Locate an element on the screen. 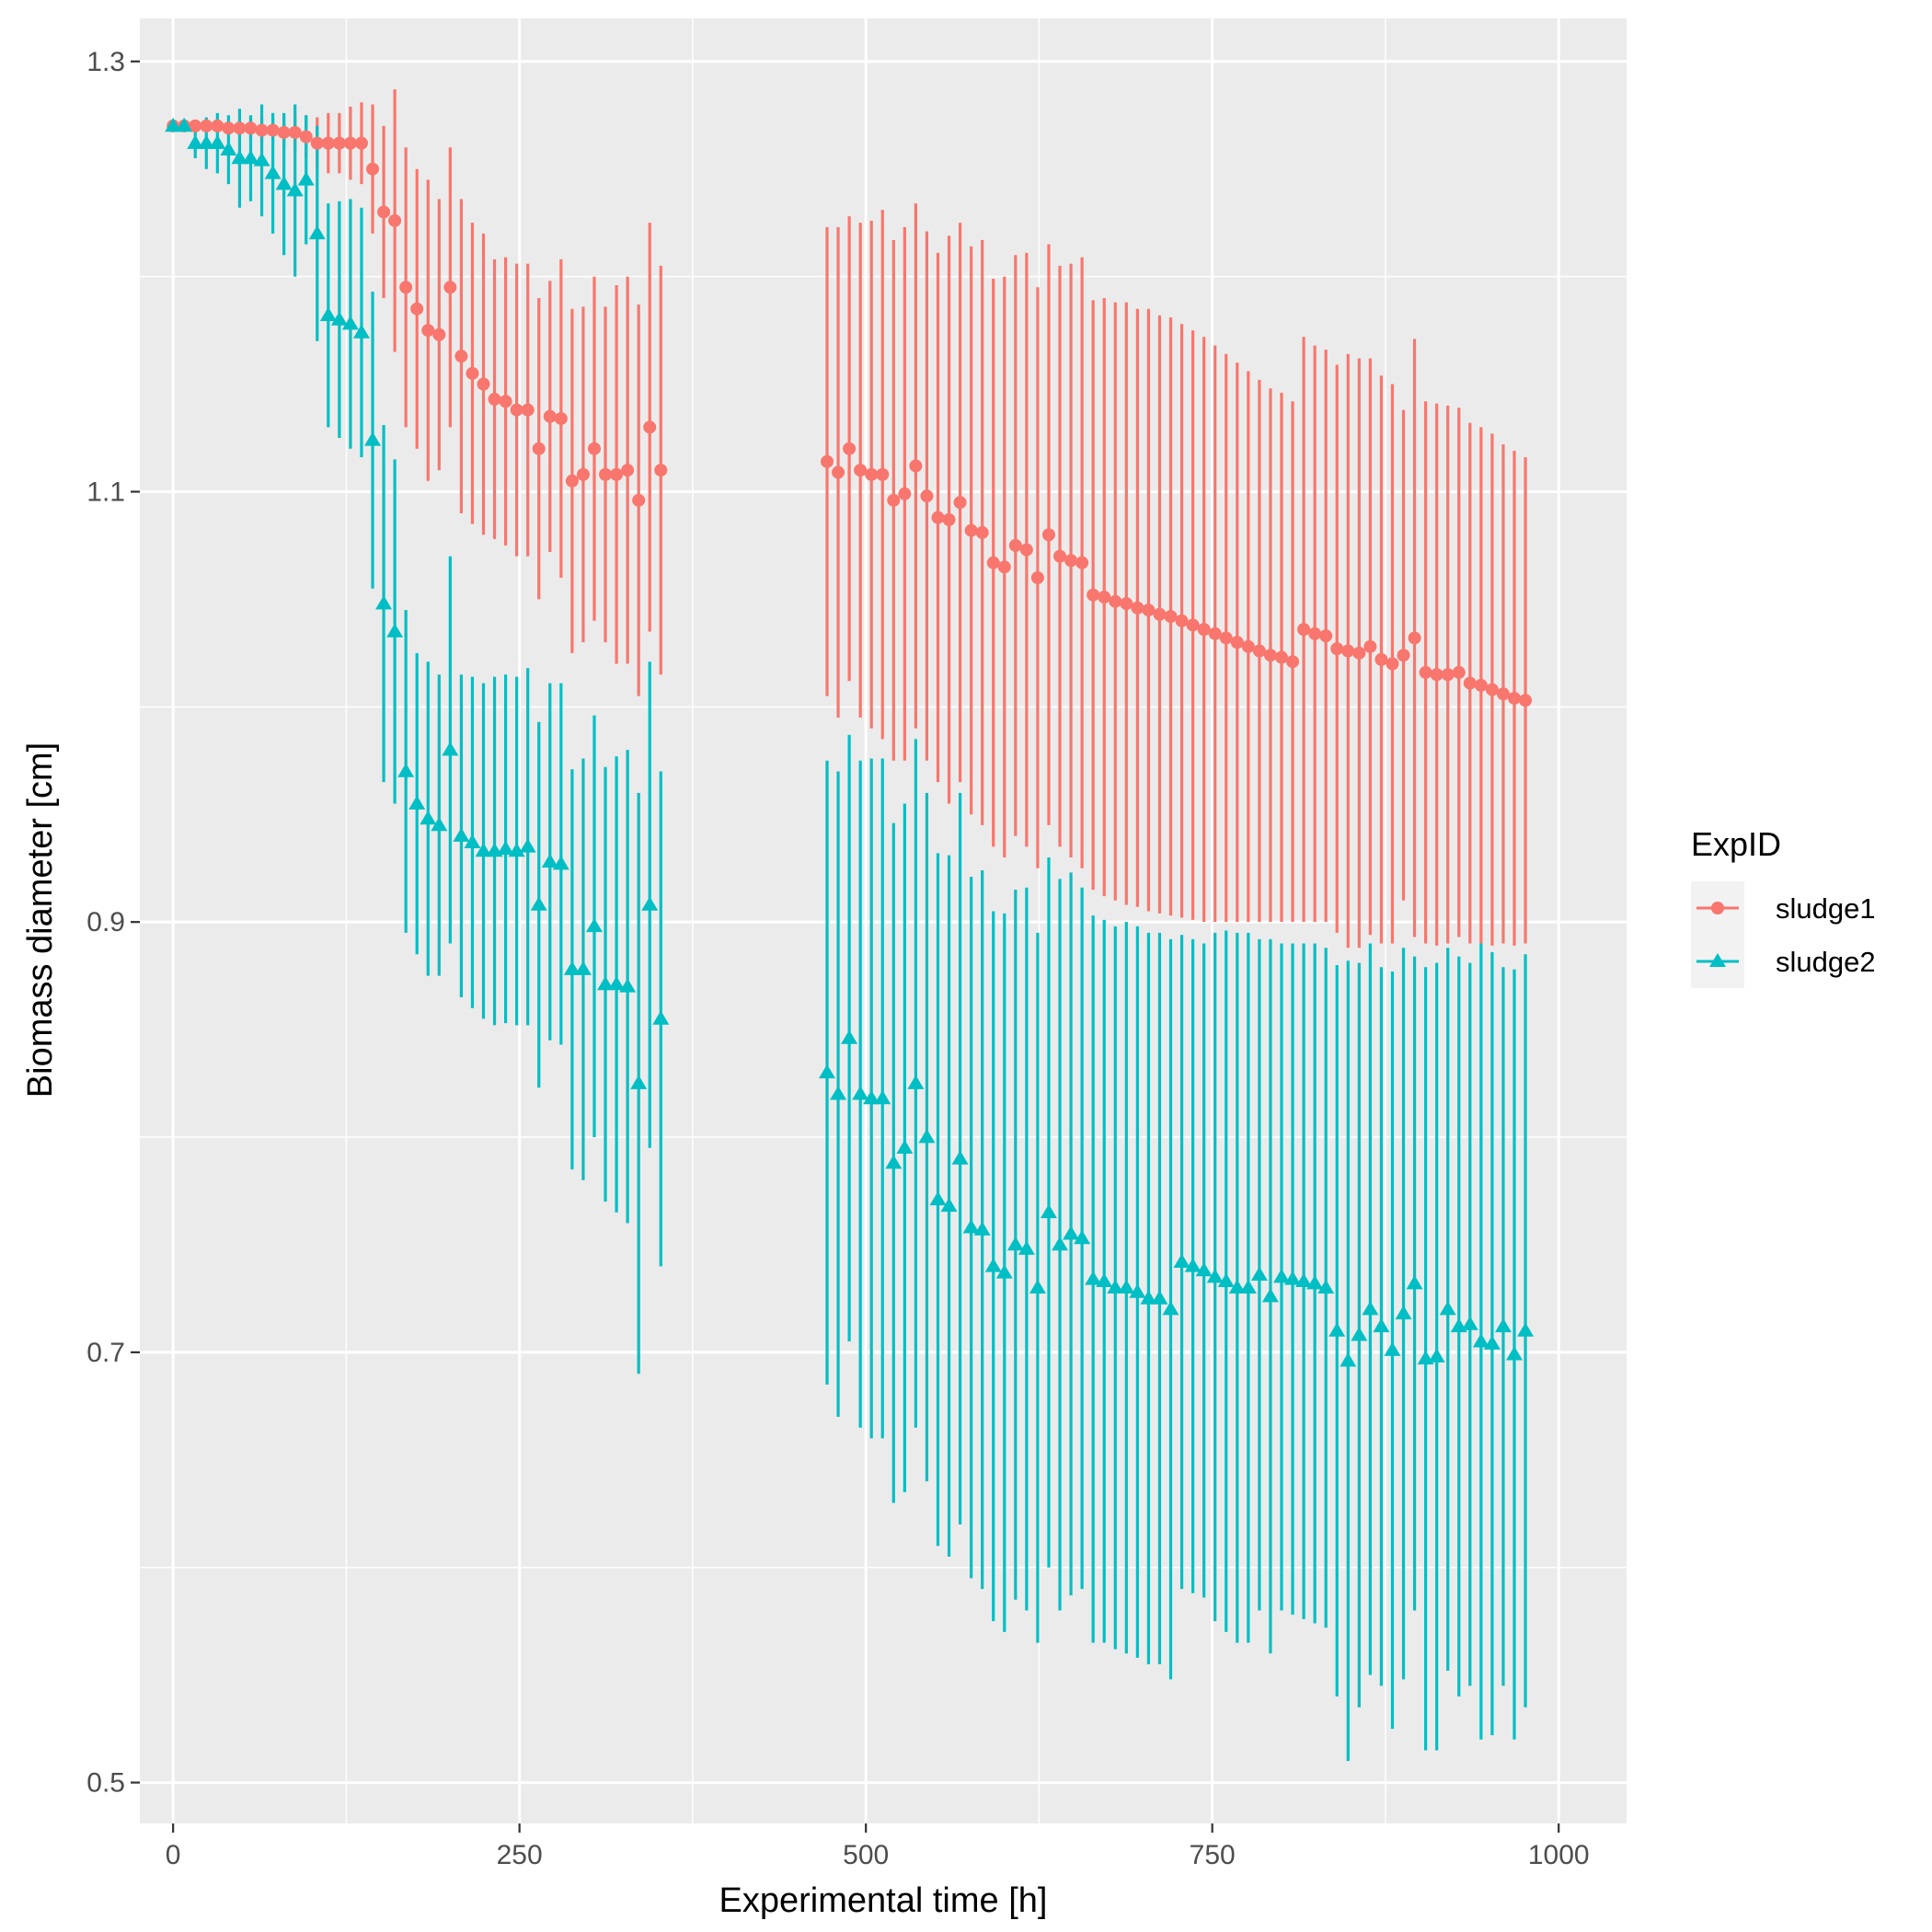 This screenshot has width=1932, height=1932. y-axis-title: Biomass diameter [cm] is located at coordinates (40, 920).